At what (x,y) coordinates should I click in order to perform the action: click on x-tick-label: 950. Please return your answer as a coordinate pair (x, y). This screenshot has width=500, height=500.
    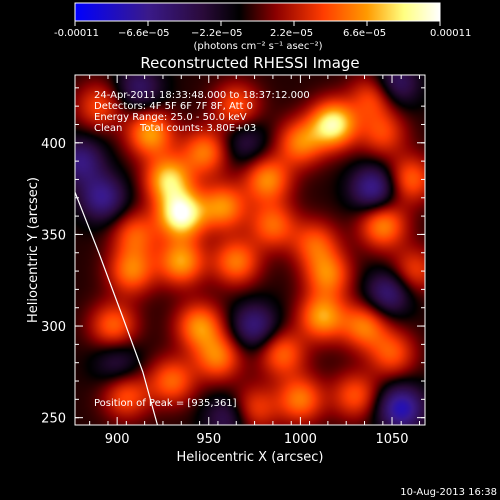
    Looking at the image, I should click on (208, 439).